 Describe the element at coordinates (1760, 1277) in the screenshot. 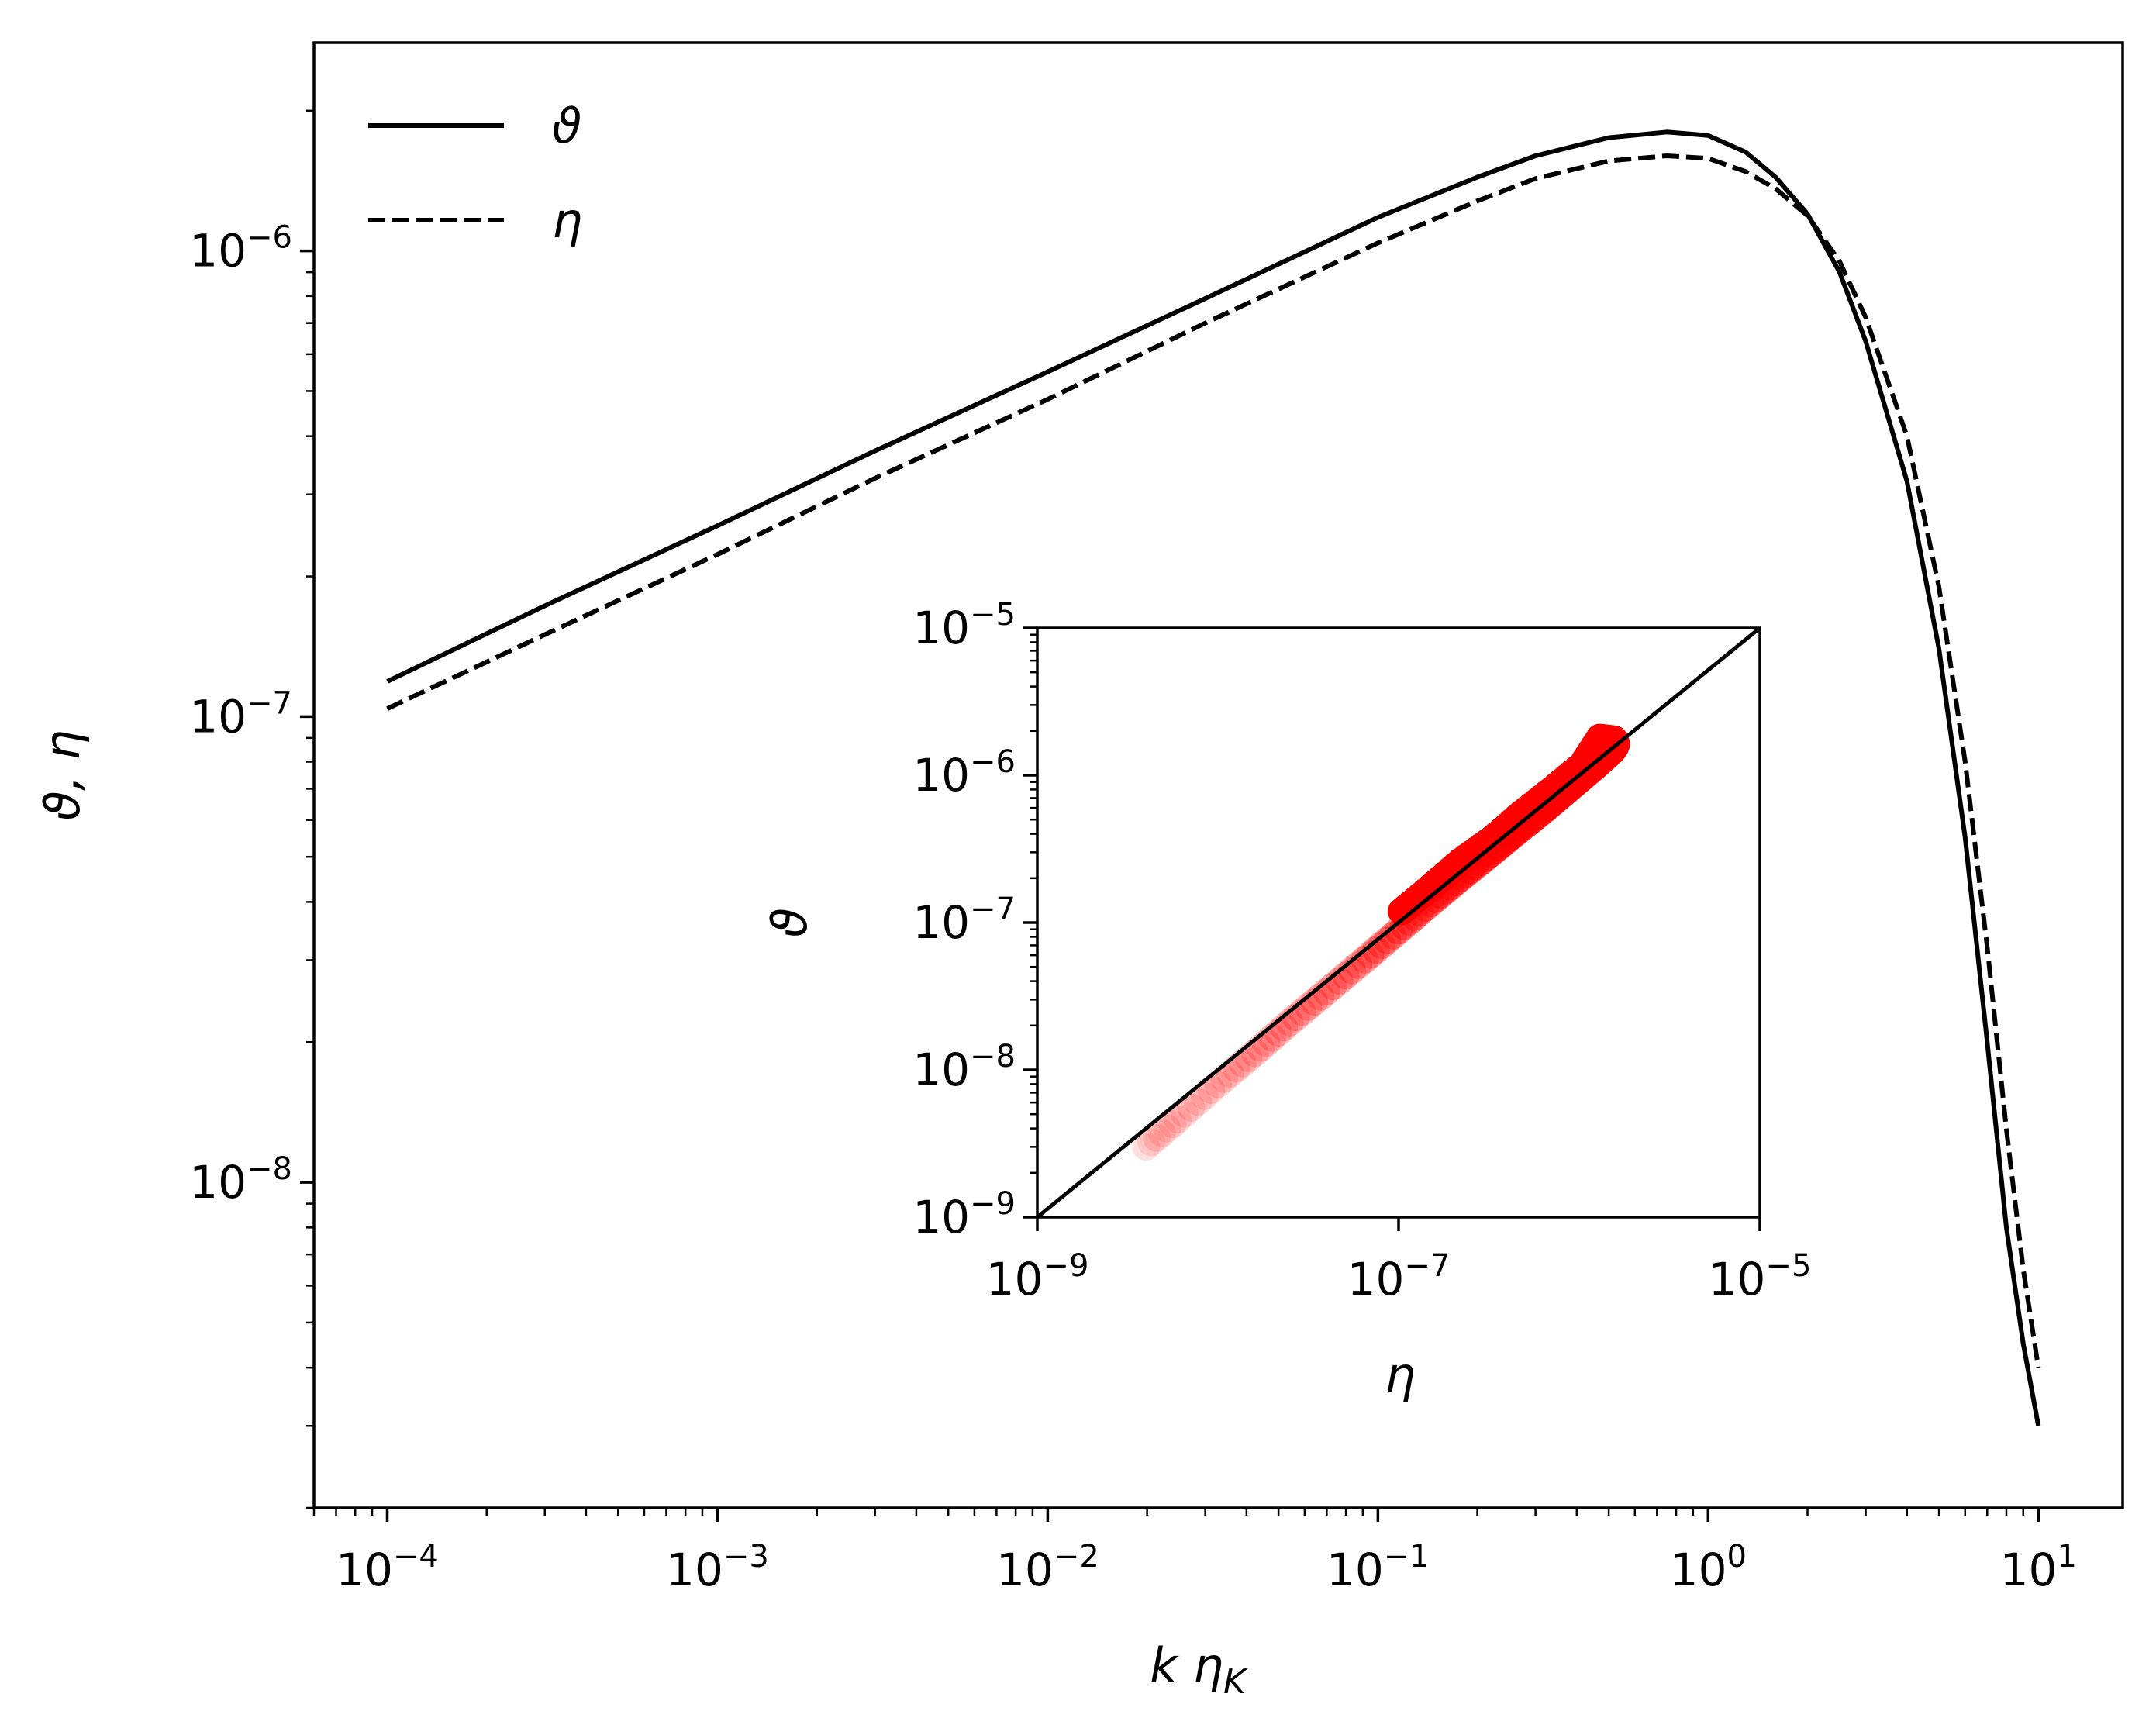

I see `inset-x-tick-label: 10⁻⁵` at that location.